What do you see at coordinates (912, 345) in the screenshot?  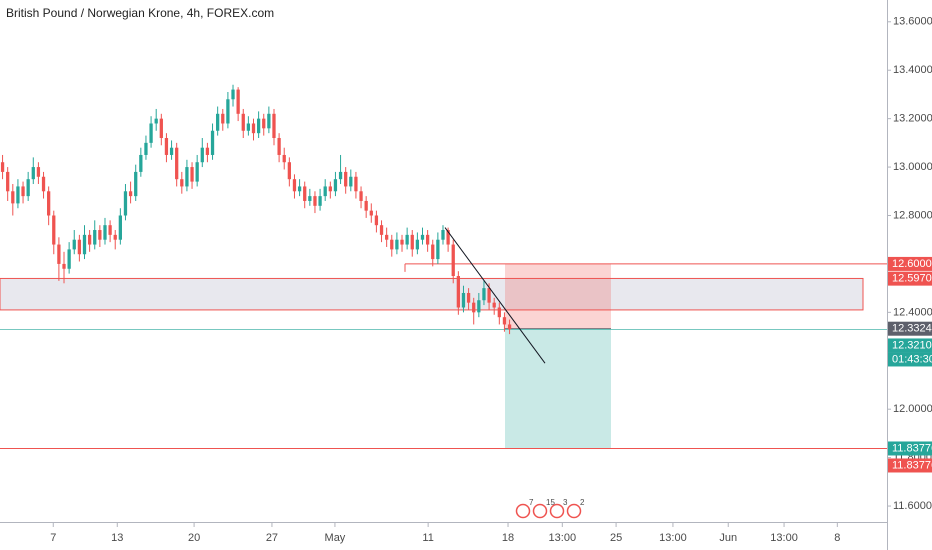 I see `price-badge-label: 12.32106` at bounding box center [912, 345].